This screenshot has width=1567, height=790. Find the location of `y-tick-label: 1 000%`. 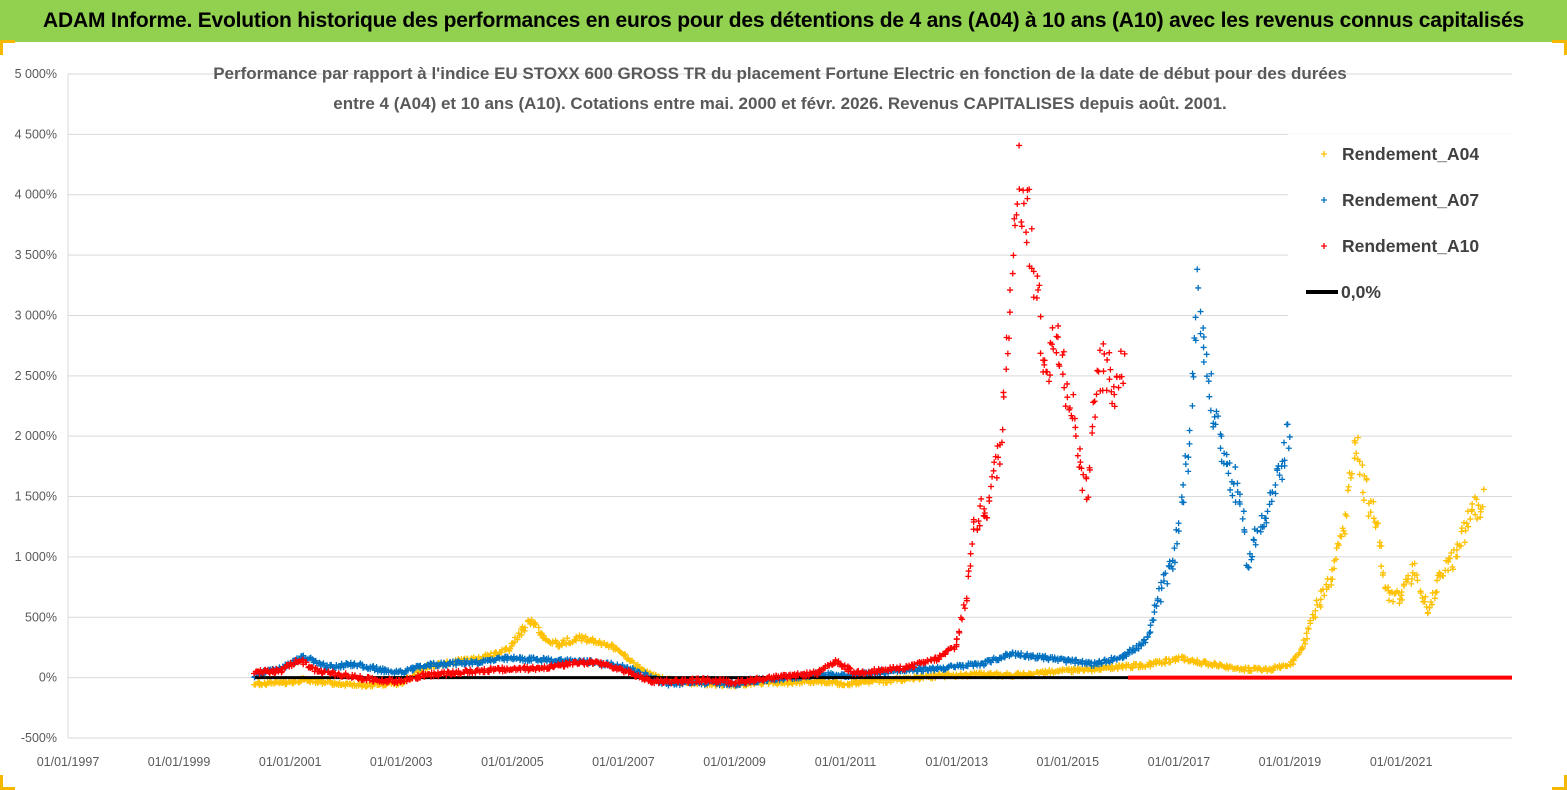

y-tick-label: 1 000% is located at coordinates (36, 557).